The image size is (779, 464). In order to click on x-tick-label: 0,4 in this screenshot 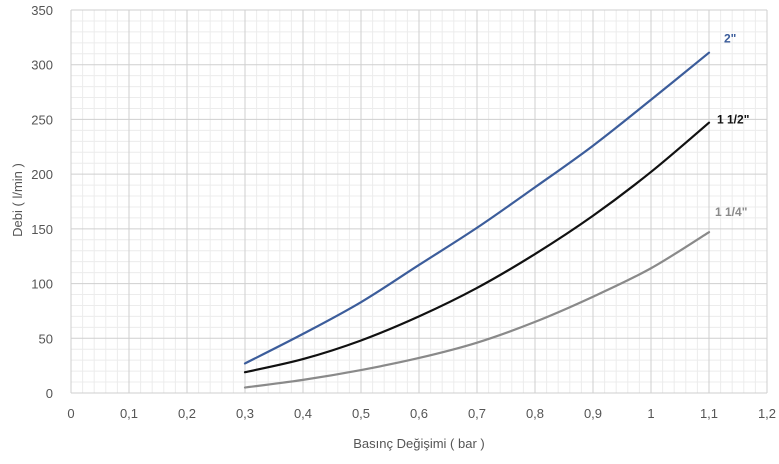, I will do `click(303, 413)`.